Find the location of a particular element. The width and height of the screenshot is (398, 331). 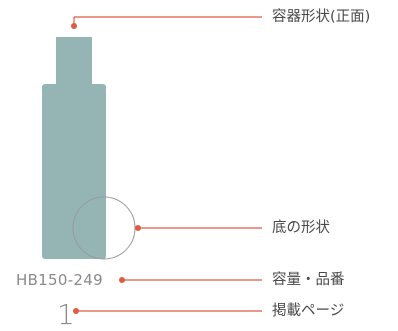

leader-capacity-code is located at coordinates (190, 280).